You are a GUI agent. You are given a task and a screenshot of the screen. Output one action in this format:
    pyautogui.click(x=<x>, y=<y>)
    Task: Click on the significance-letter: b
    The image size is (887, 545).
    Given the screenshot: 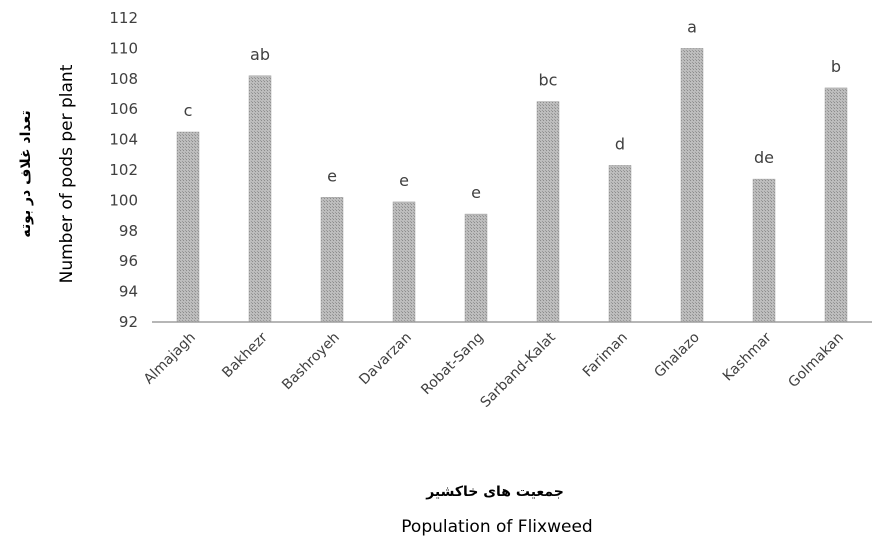 What is the action you would take?
    pyautogui.click(x=836, y=66)
    